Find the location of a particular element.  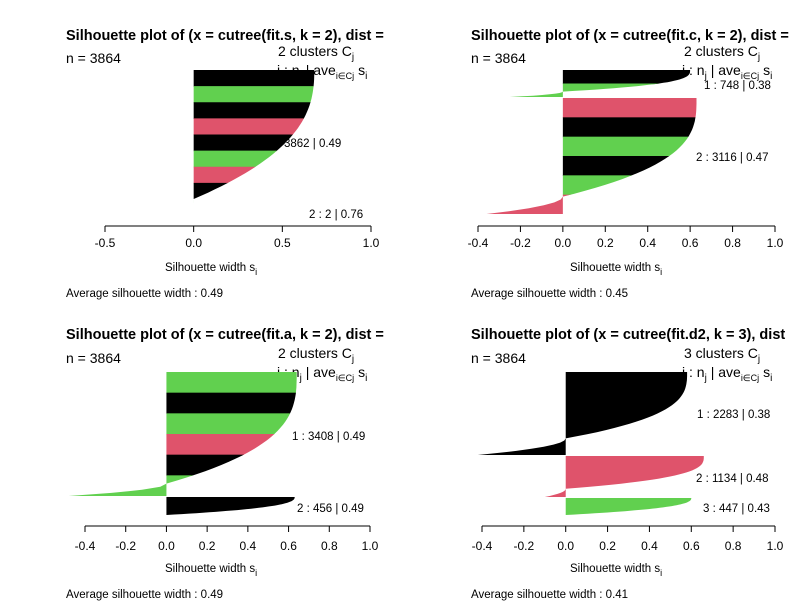

x-tick-label: -0.5 is located at coordinates (105, 243).